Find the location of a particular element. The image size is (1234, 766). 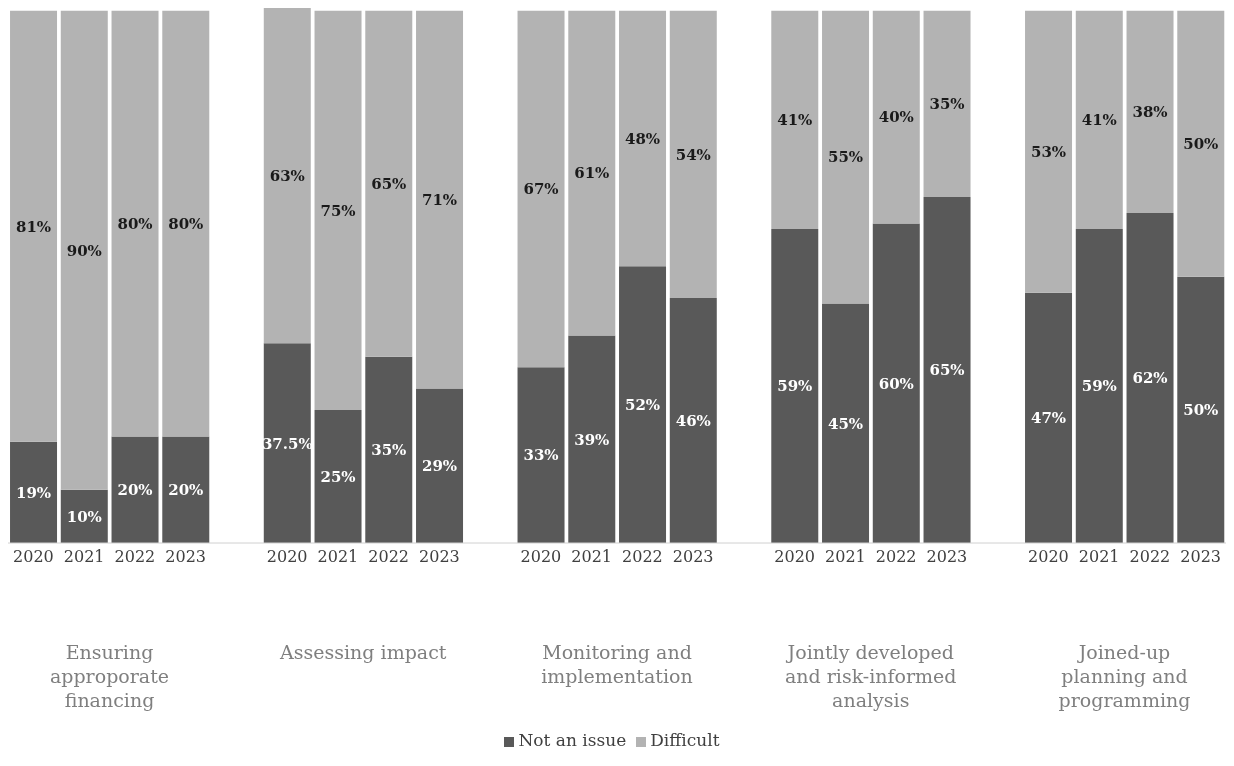

data-label: 61% is located at coordinates (592, 173).